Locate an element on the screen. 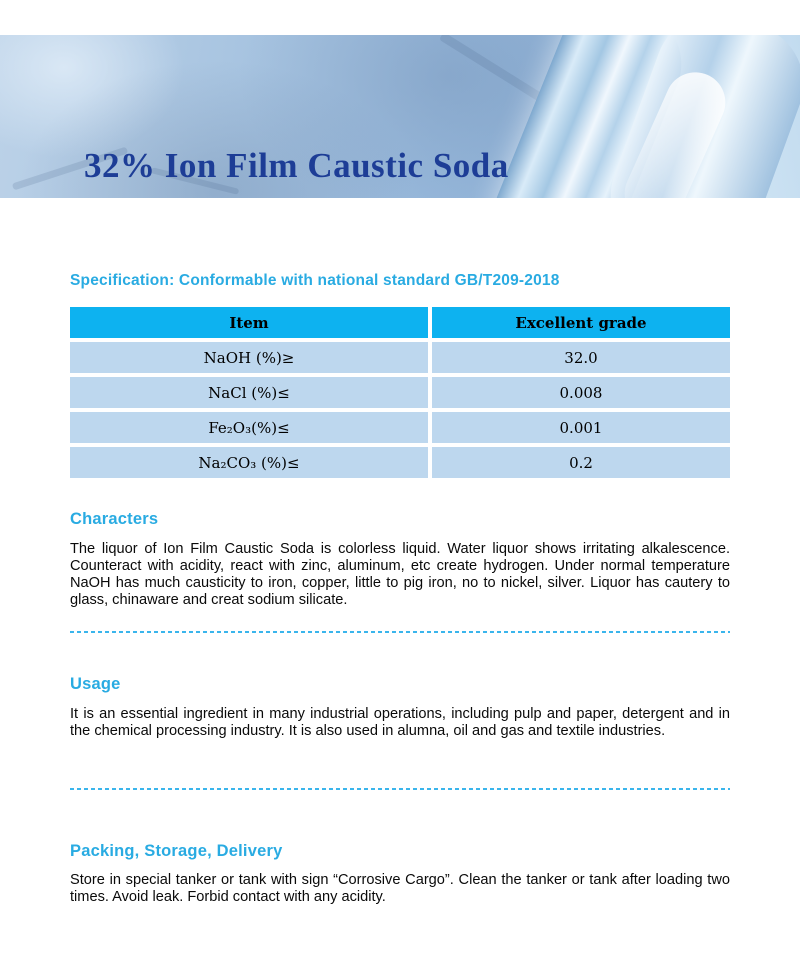 The height and width of the screenshot is (962, 800). page-title: 32% Ion Film Caustic Soda is located at coordinates (296, 165).